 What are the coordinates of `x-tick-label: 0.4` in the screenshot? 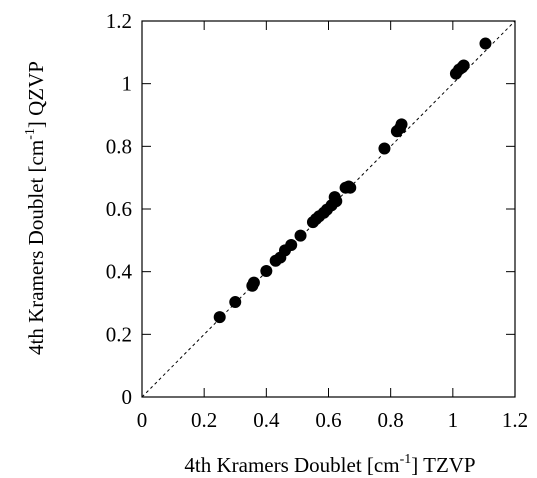 It's located at (266, 420).